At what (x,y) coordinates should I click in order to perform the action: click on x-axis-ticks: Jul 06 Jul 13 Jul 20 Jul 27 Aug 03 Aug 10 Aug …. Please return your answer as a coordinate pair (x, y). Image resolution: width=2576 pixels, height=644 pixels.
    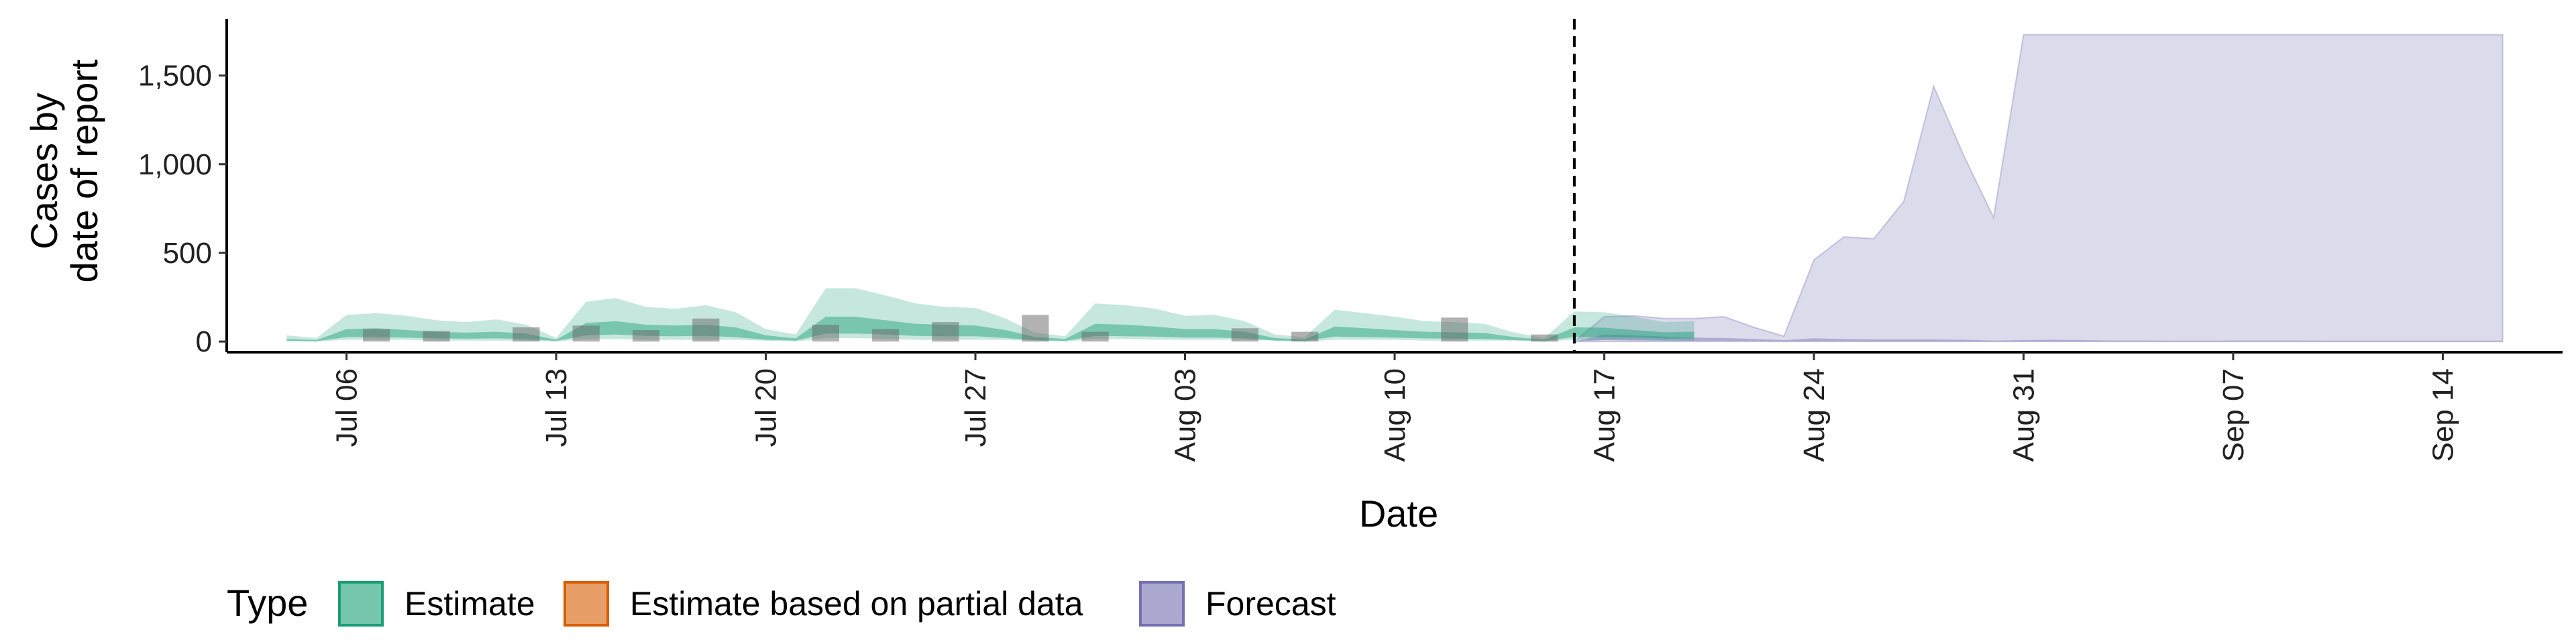
    Looking at the image, I should click on (1395, 407).